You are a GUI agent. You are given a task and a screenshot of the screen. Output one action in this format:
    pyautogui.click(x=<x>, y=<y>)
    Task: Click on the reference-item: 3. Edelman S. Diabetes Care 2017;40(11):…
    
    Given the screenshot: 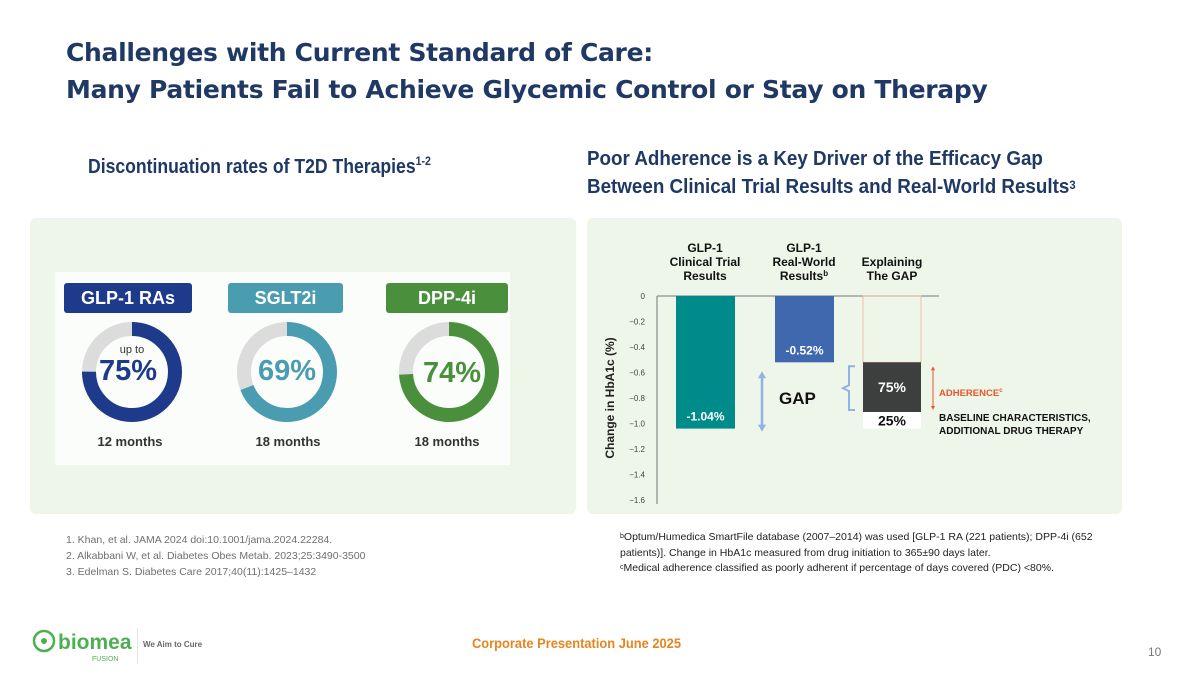 What is the action you would take?
    pyautogui.click(x=191, y=572)
    